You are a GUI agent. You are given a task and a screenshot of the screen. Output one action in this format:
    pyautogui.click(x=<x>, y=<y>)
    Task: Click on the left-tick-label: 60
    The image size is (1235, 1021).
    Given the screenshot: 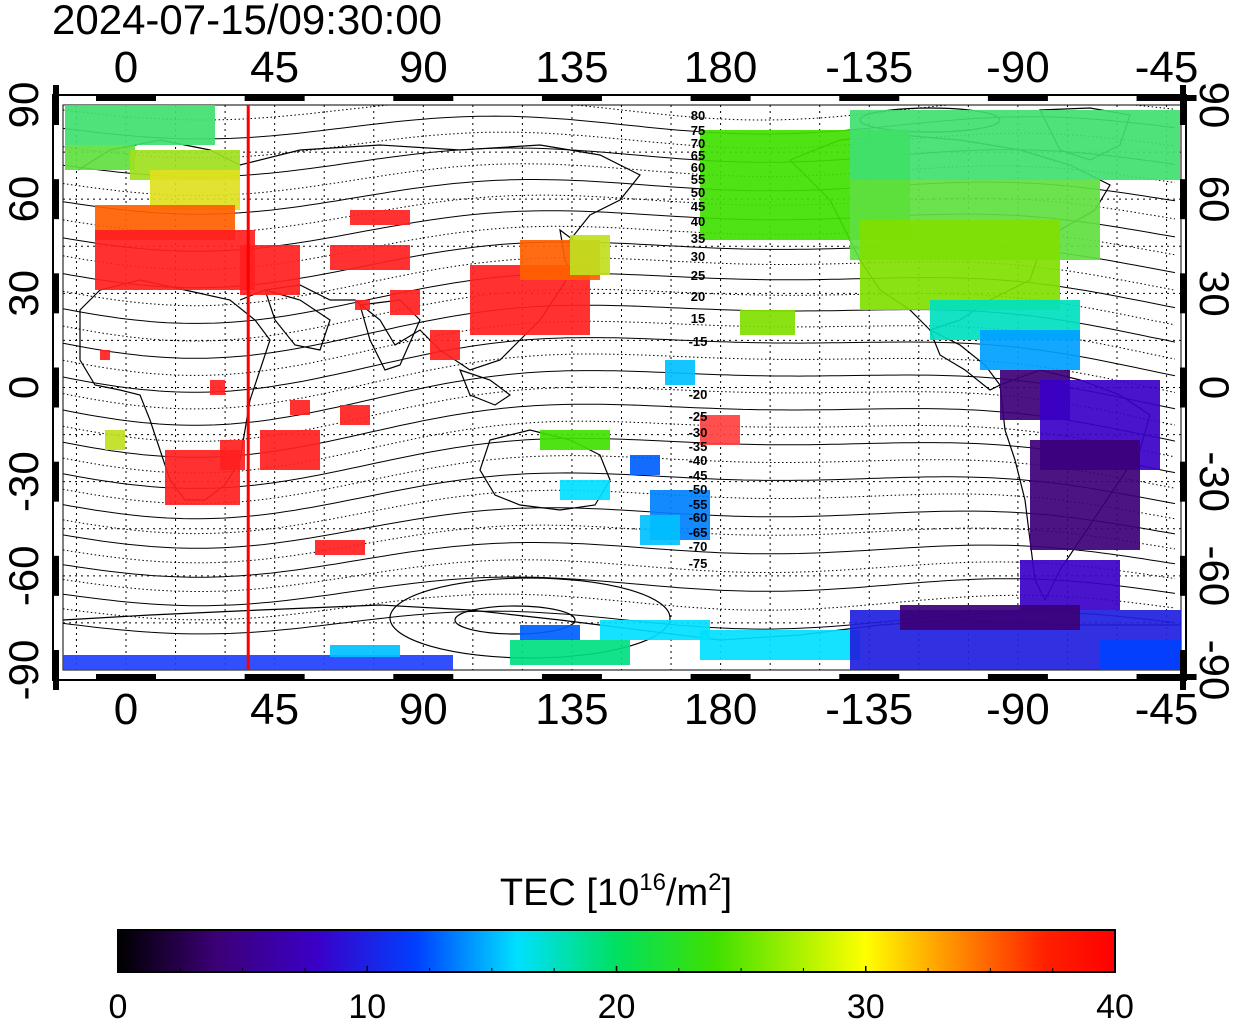 What is the action you would take?
    pyautogui.click(x=23, y=199)
    